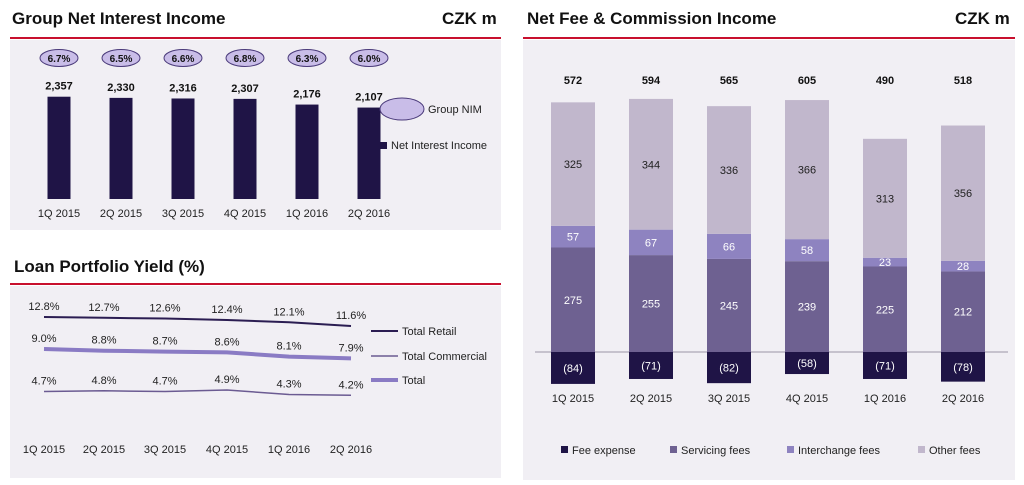  I want to click on commercial-value-label: 4.7%, so click(164, 382).